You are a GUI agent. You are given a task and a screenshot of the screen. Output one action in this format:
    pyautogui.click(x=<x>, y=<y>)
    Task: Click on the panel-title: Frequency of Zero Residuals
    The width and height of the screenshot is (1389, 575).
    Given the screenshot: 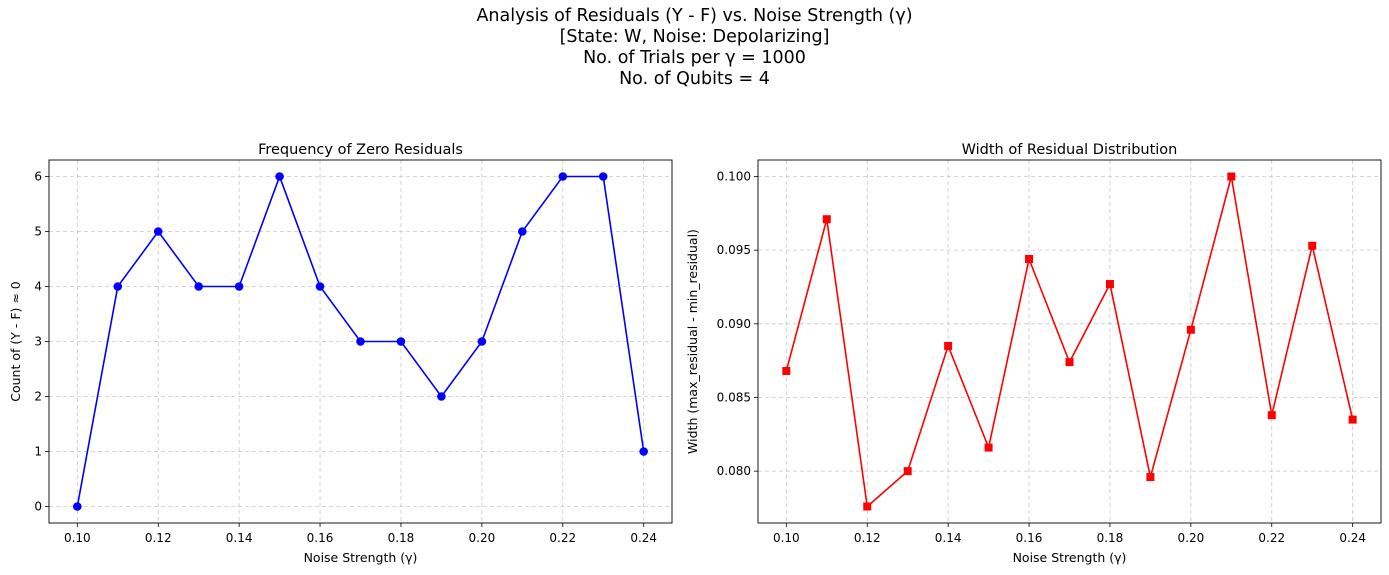 What is the action you would take?
    pyautogui.click(x=360, y=150)
    